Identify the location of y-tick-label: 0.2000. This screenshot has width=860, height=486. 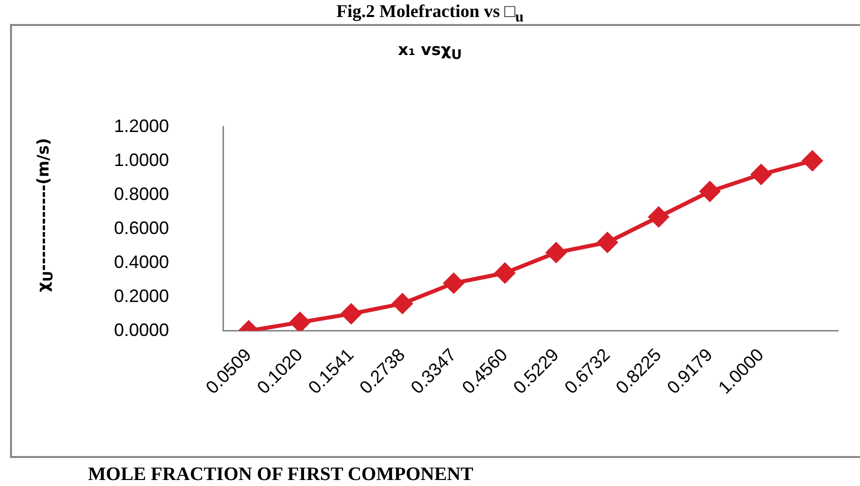
(142, 296).